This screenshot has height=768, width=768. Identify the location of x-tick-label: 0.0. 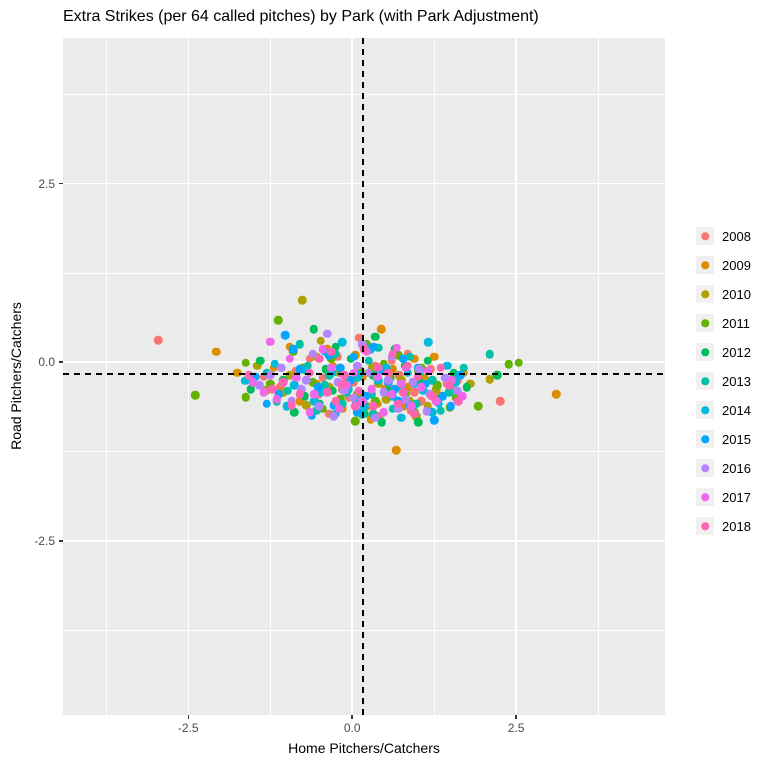
(352, 728).